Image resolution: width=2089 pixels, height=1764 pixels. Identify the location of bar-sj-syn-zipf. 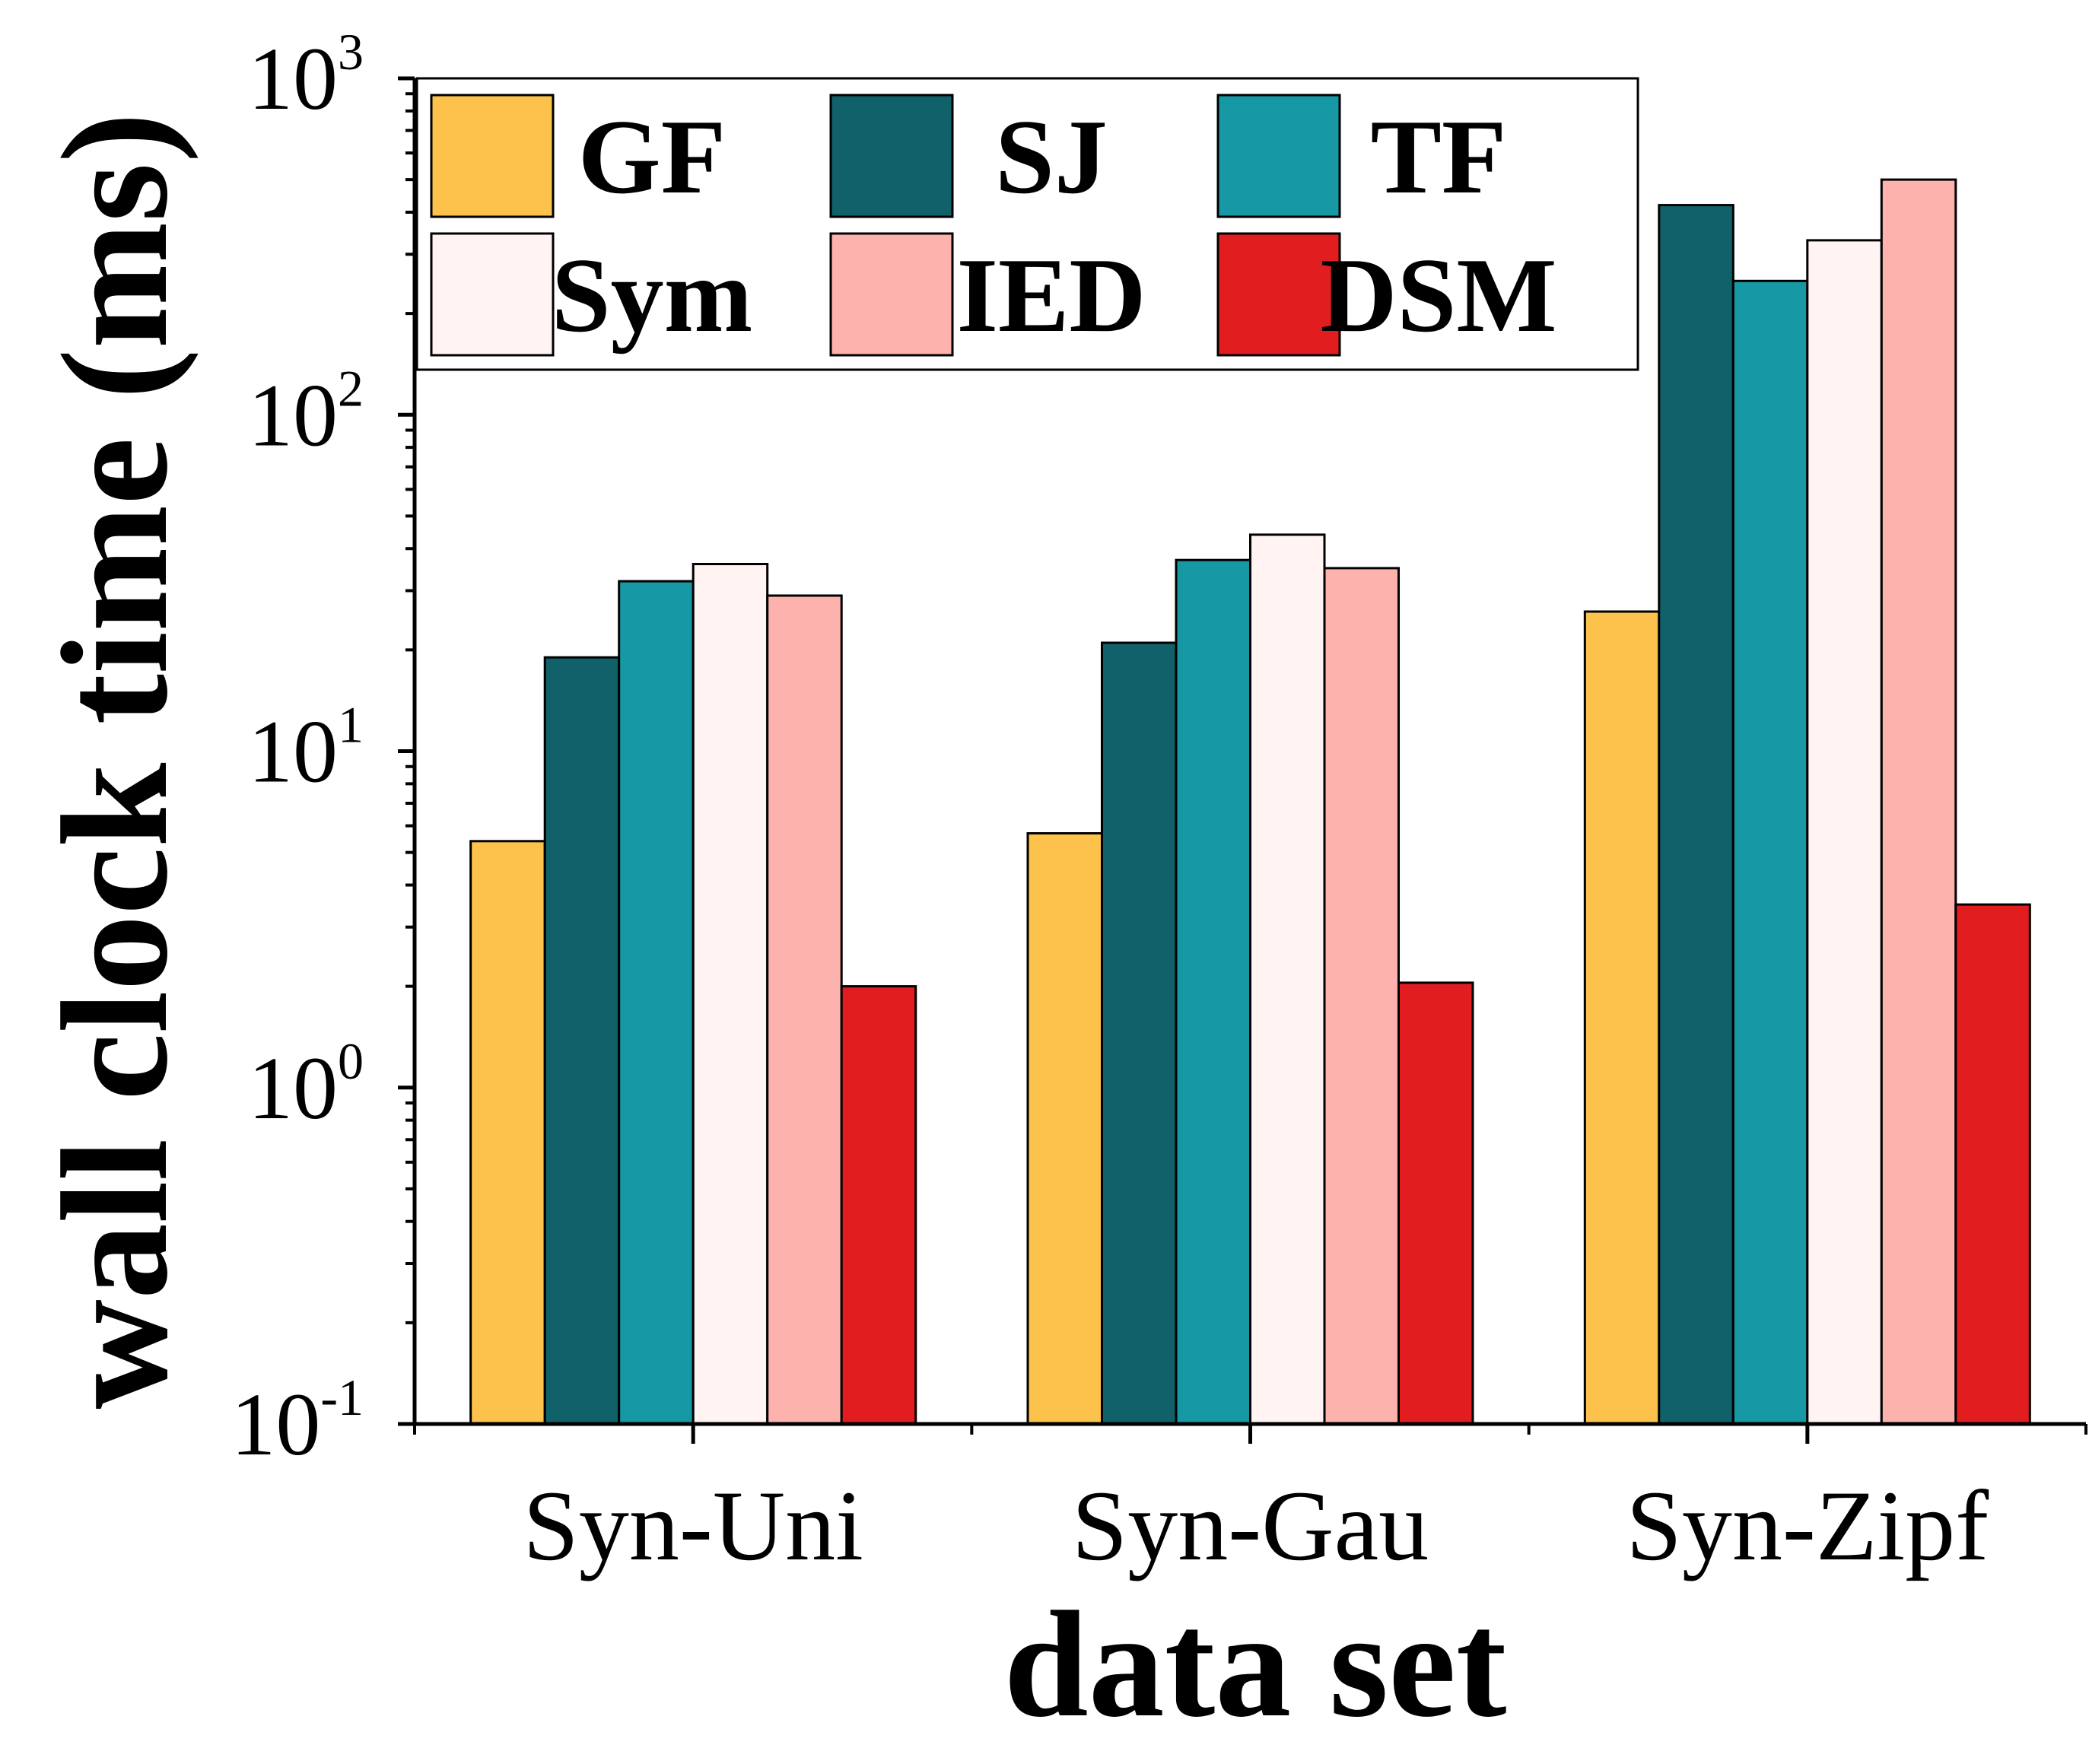
(1696, 815).